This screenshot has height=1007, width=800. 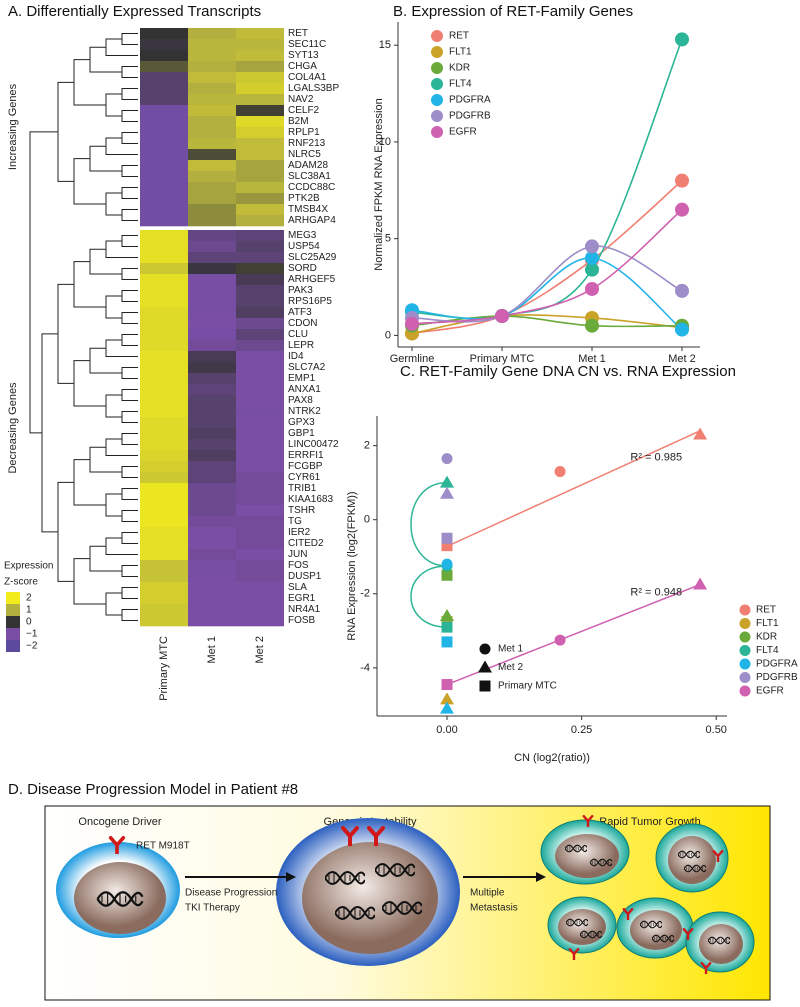 What do you see at coordinates (313, 88) in the screenshot?
I see `gene-label: LGALS3BP` at bounding box center [313, 88].